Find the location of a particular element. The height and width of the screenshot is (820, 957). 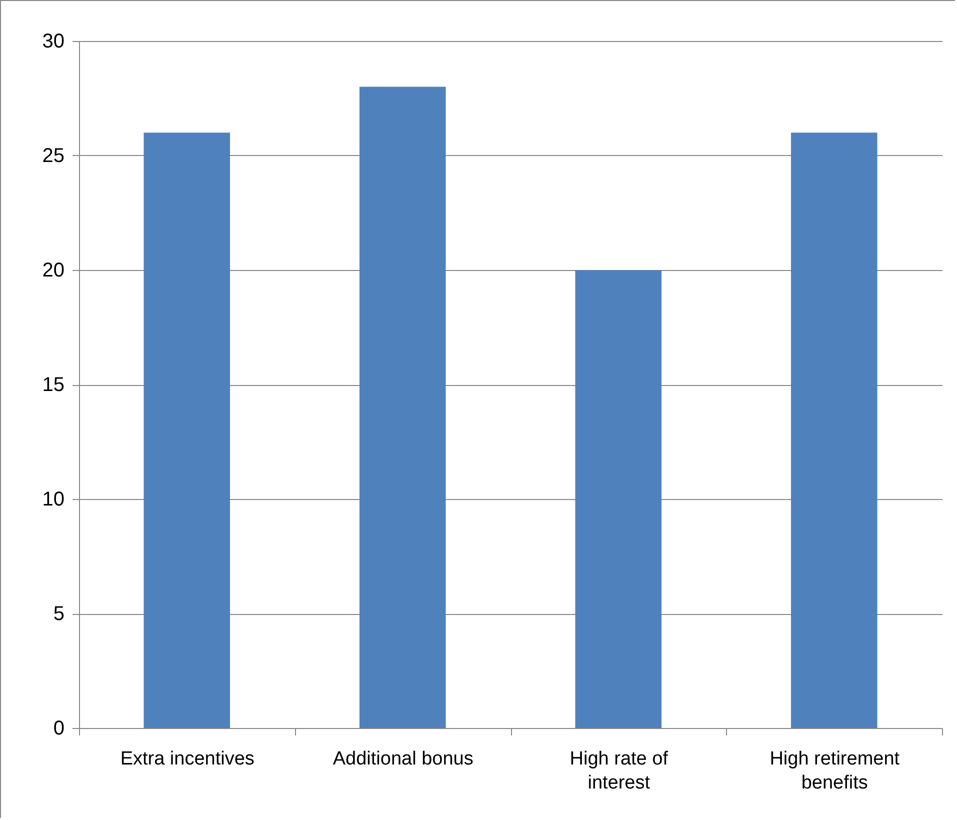

y-tick-label: 15 is located at coordinates (53, 385).